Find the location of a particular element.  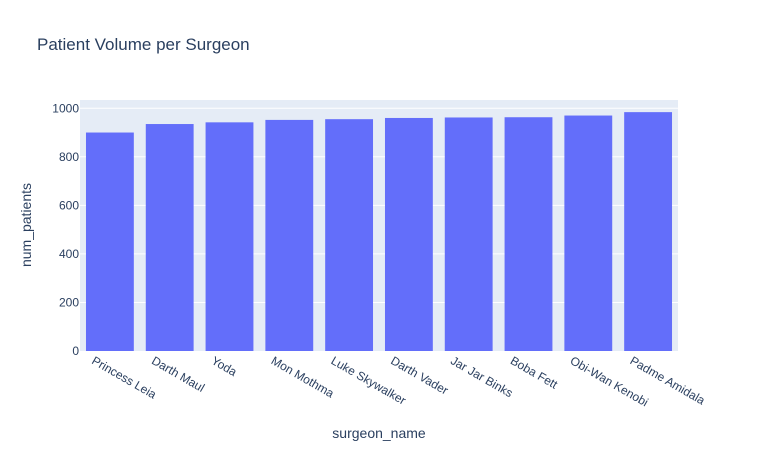

y-tick-label: 1000 is located at coordinates (65, 108).